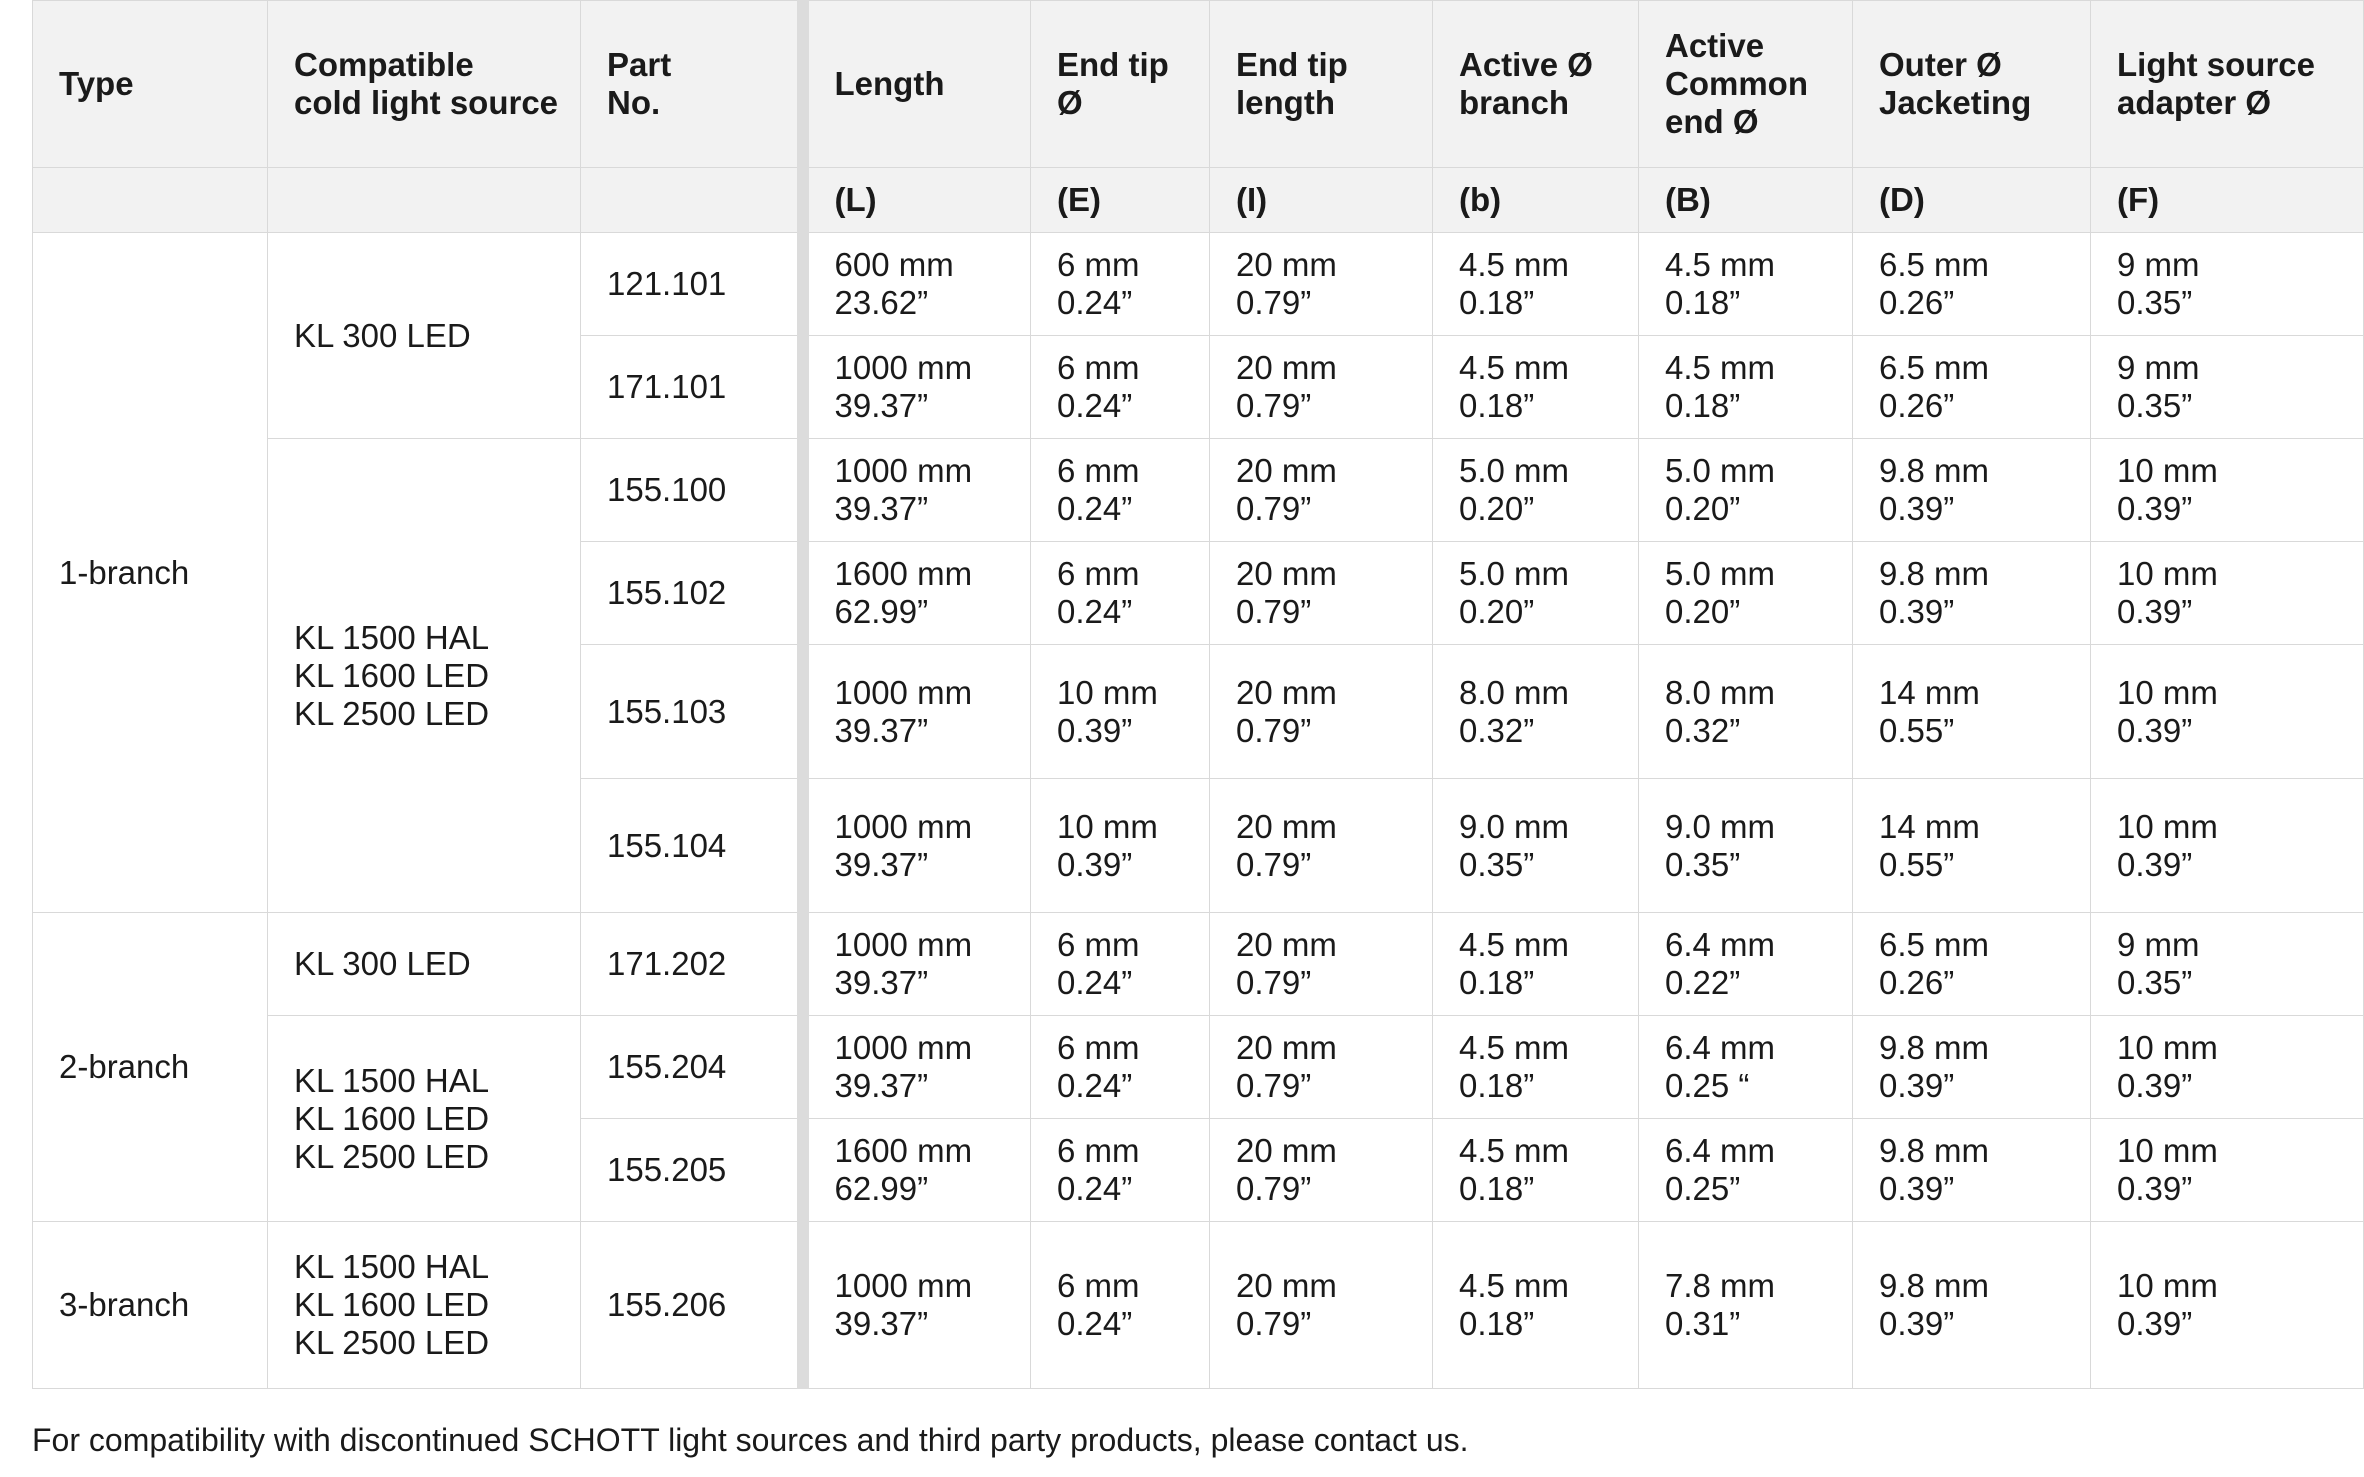 Image resolution: width=2364 pixels, height=1477 pixels. I want to click on active-common-end-cell: 6.4 mm 0.25”, so click(1745, 1170).